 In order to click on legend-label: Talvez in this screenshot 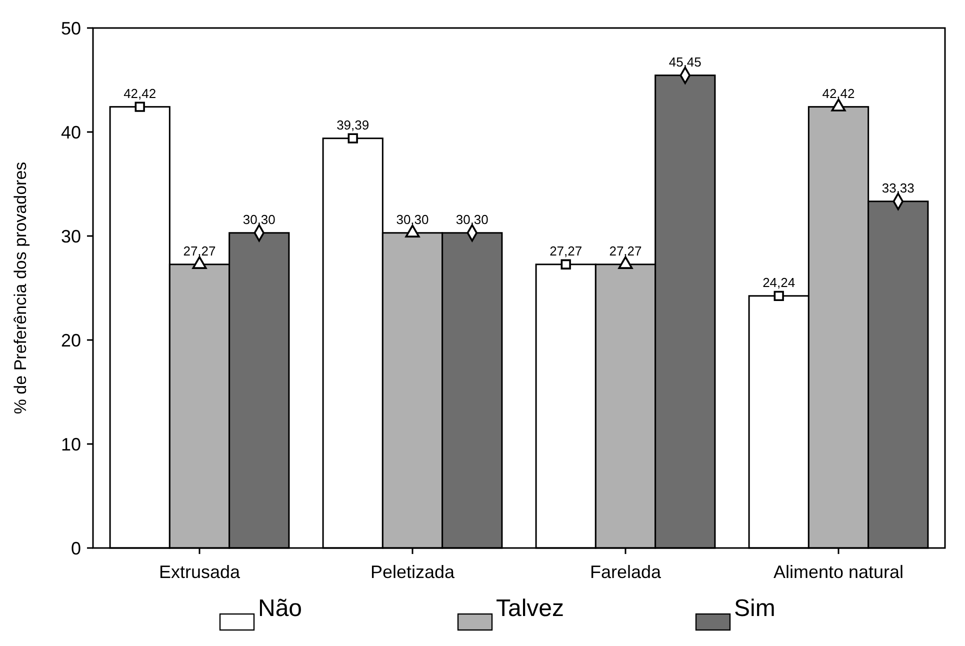, I will do `click(530, 608)`.